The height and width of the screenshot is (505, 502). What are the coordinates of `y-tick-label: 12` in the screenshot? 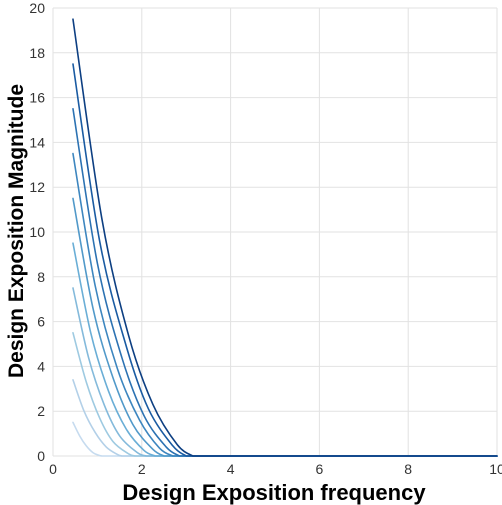 It's located at (37, 187).